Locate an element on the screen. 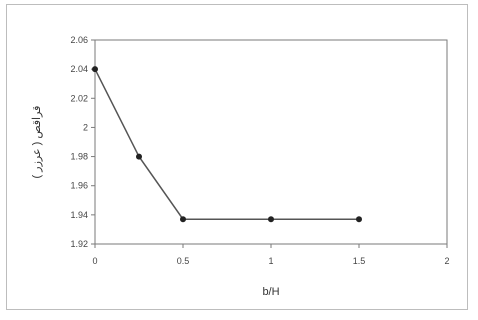 The image size is (478, 320). x-tick-label: 2 is located at coordinates (446, 261).